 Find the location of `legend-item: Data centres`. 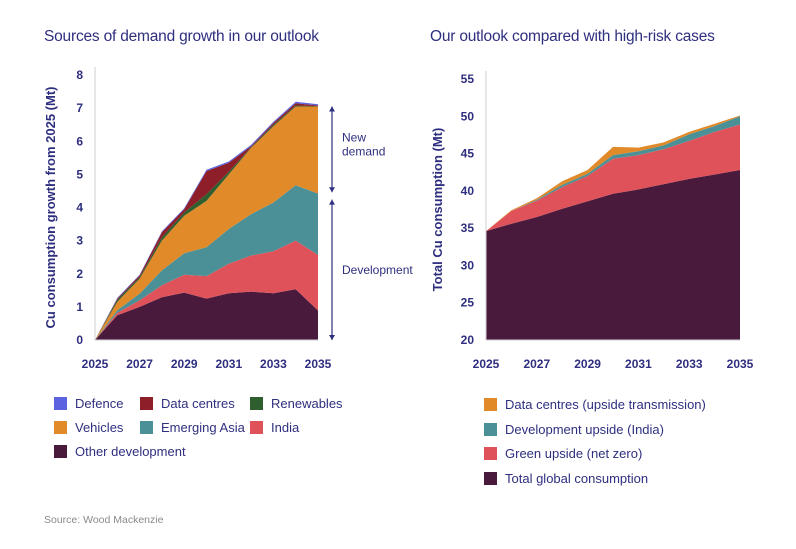

legend-item: Data centres is located at coordinates (187, 403).